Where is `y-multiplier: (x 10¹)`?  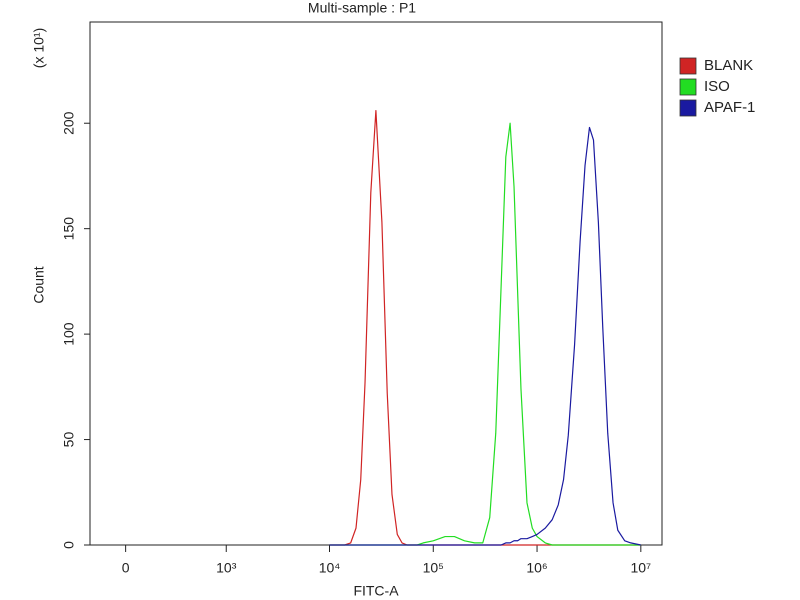 y-multiplier: (x 10¹) is located at coordinates (39, 48).